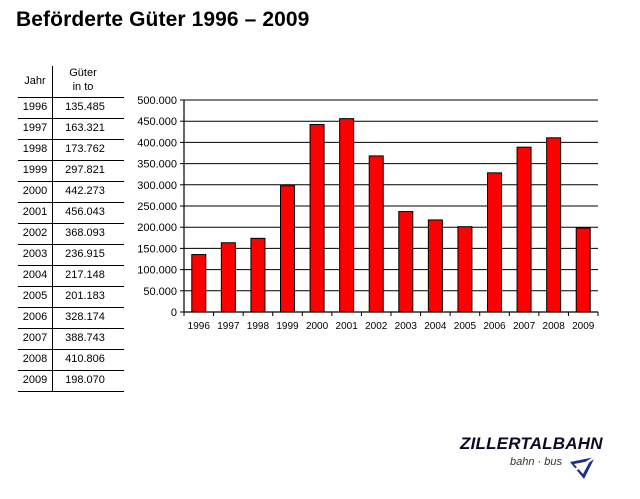  I want to click on table-row: 2004 217.148, so click(71, 275).